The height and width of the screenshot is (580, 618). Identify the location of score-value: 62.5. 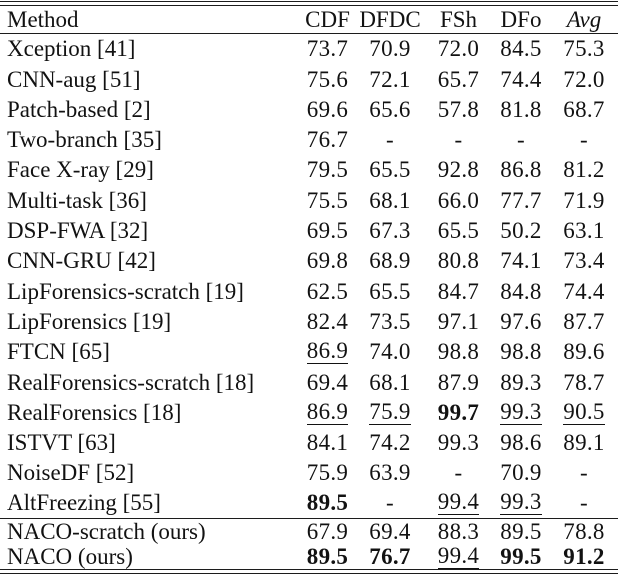
(327, 291).